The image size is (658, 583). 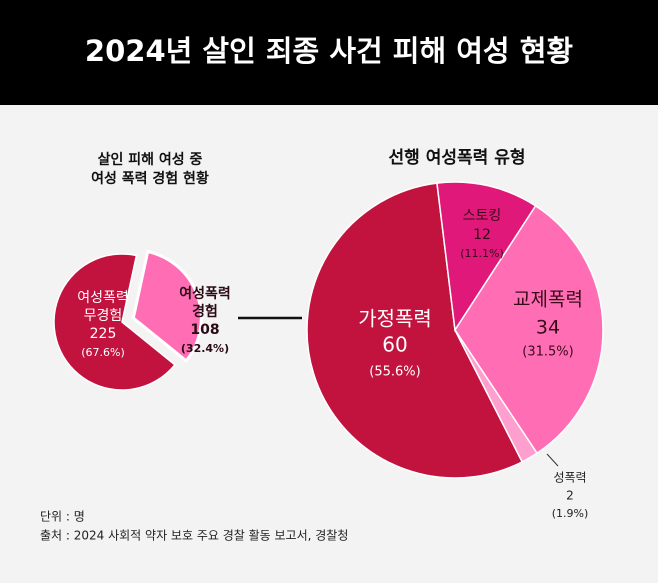 What do you see at coordinates (569, 478) in the screenshot?
I see `slice-label: 성폭력` at bounding box center [569, 478].